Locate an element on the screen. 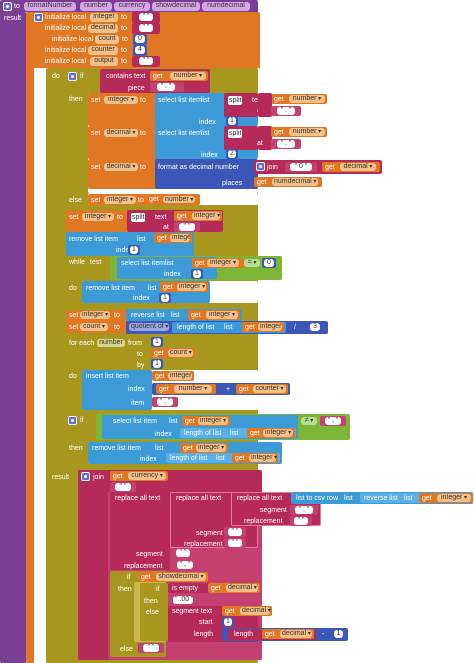 The height and width of the screenshot is (663, 474). set-label: set is located at coordinates (96, 133).